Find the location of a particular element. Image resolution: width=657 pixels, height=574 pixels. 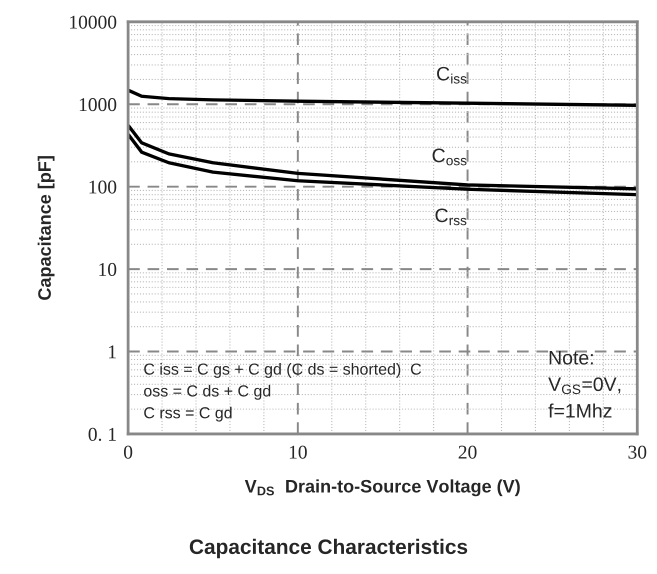

series-label: C$_{iss}$ is located at coordinates (451, 75).